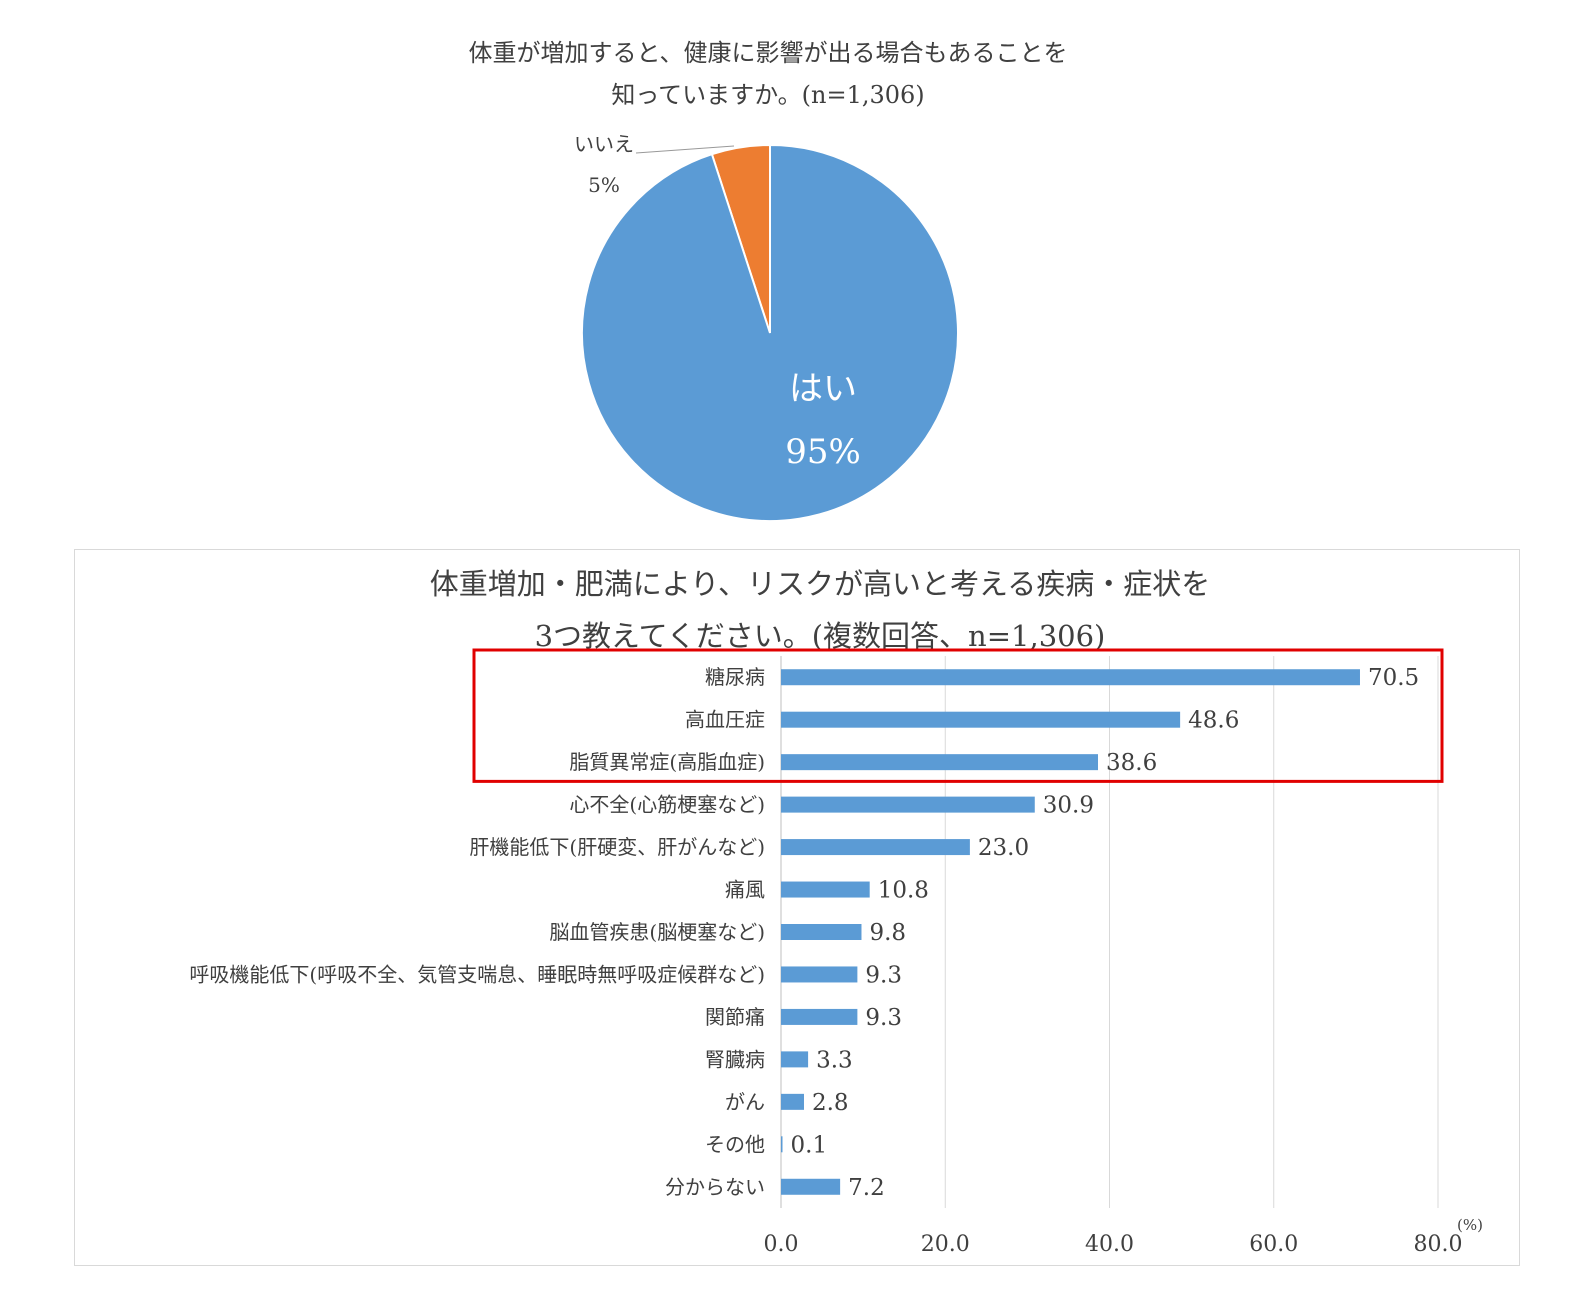 This screenshot has width=1596, height=1298. I want to click on x-tick-label: 40.0, so click(1109, 1244).